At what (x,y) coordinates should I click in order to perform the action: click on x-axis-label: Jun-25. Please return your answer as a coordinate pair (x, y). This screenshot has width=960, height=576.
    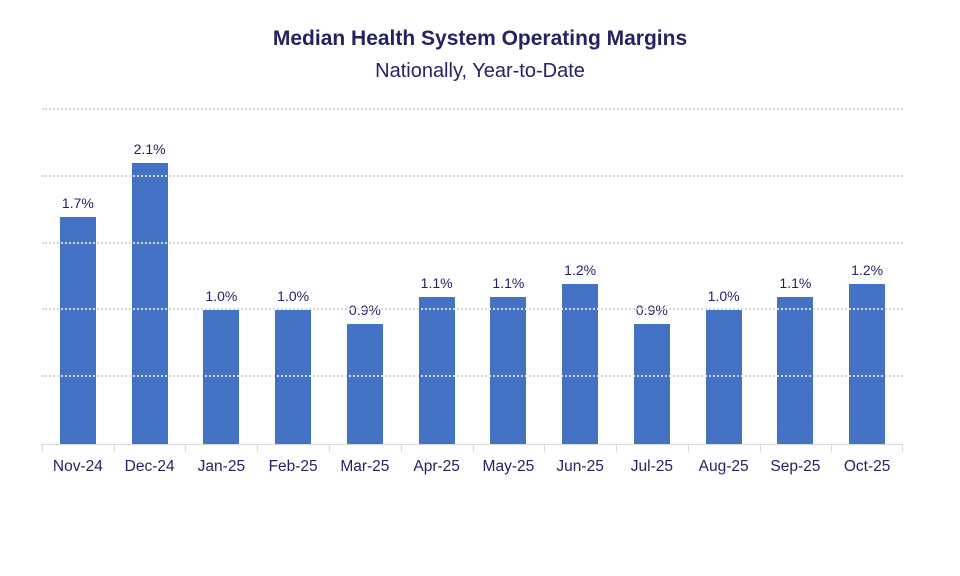
    Looking at the image, I should click on (580, 466).